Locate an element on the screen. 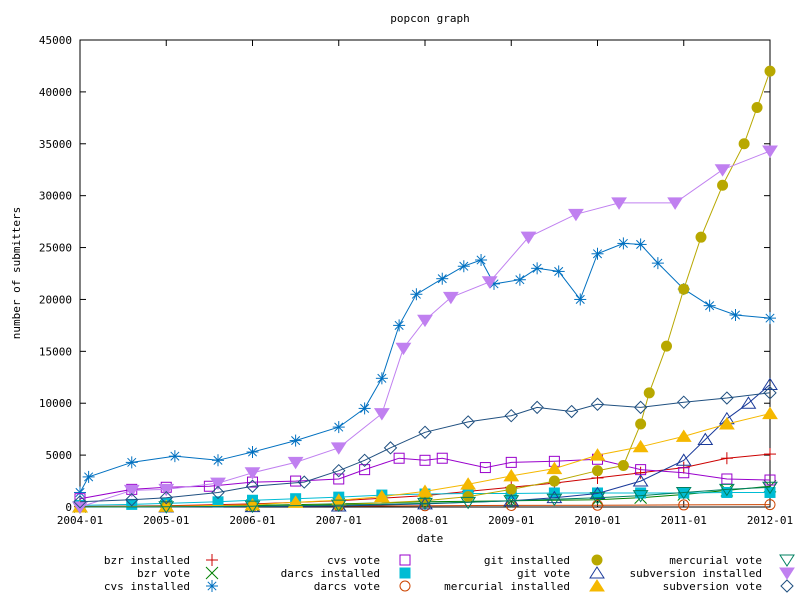 The image size is (800, 600). data-point-darcs-installed is located at coordinates (132, 504).